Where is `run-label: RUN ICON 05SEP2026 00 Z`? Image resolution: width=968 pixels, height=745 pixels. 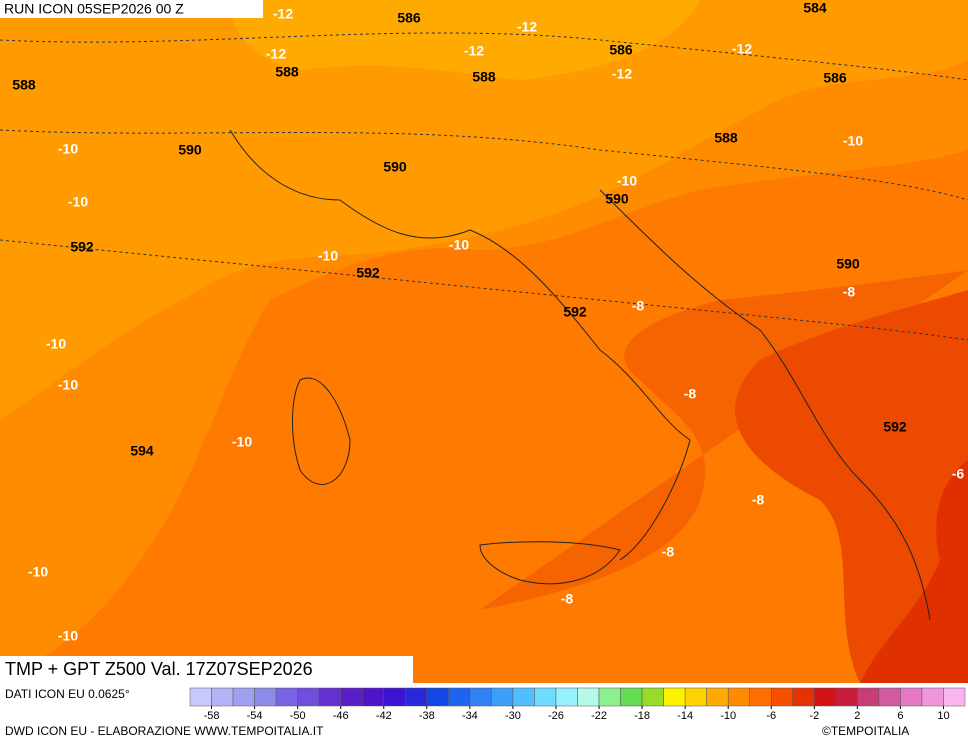 run-label: RUN ICON 05SEP2026 00 Z is located at coordinates (94, 9).